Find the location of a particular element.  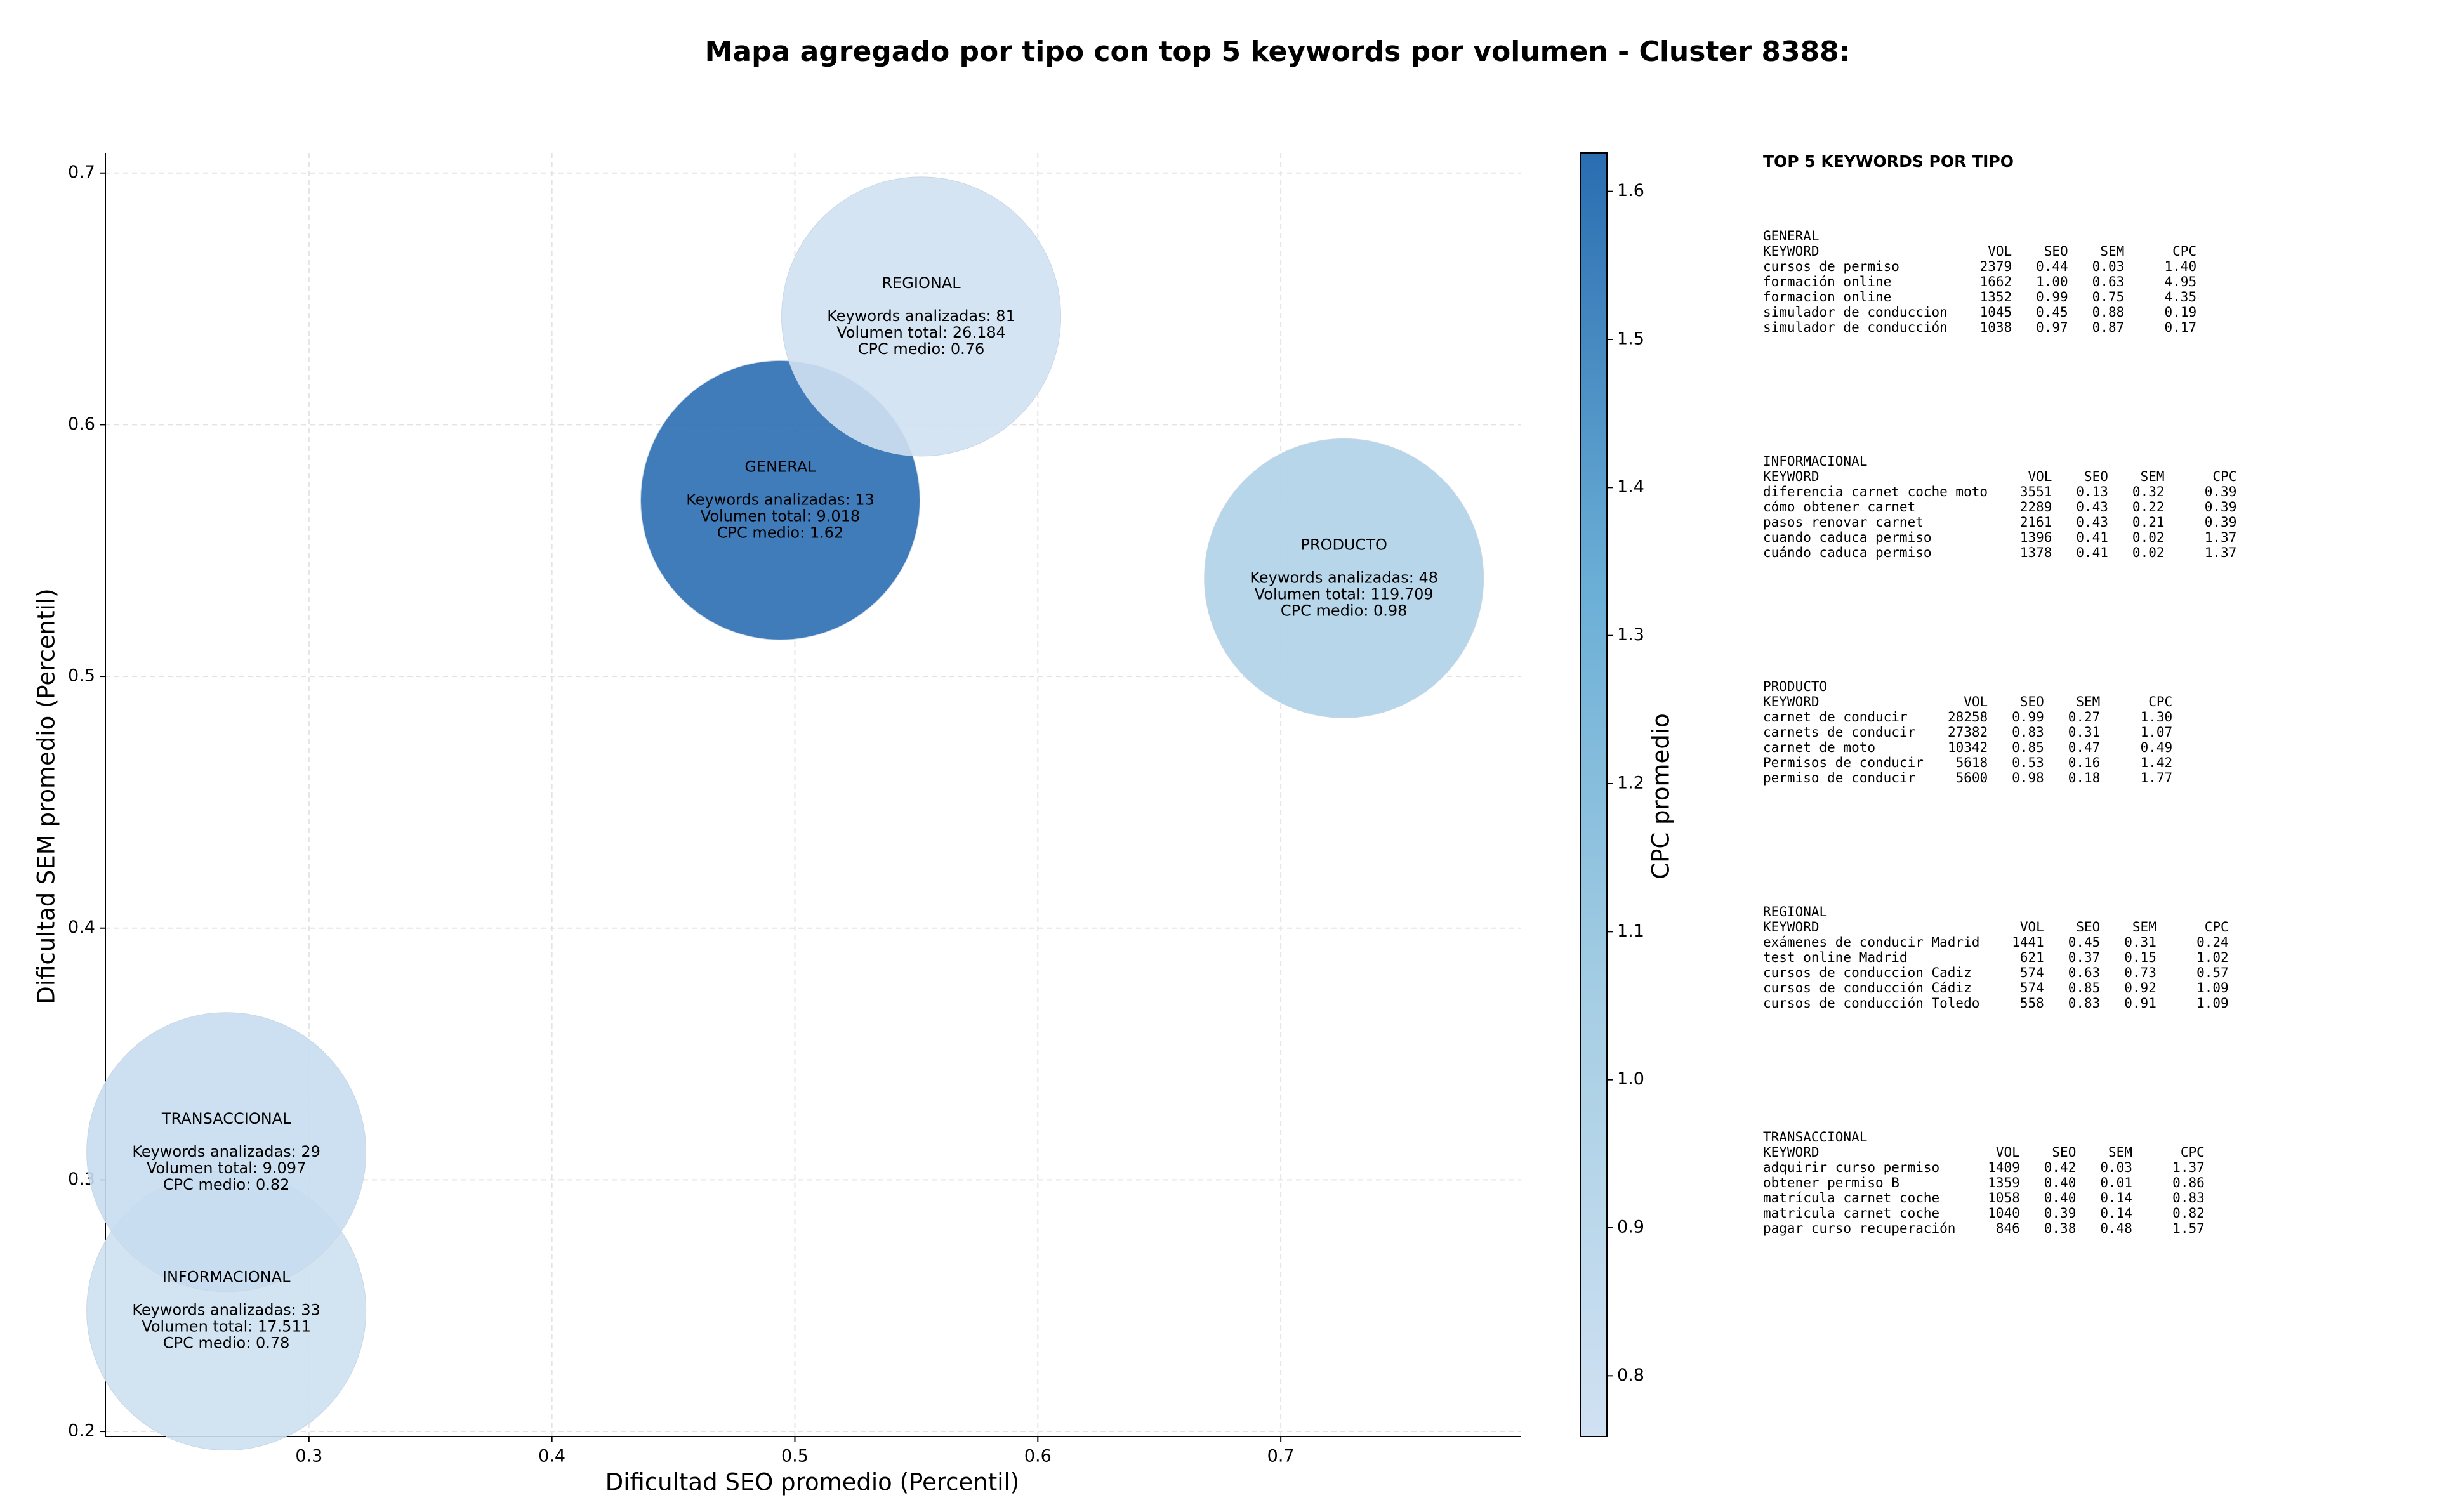

table-cell: formacion online is located at coordinates (1827, 297).